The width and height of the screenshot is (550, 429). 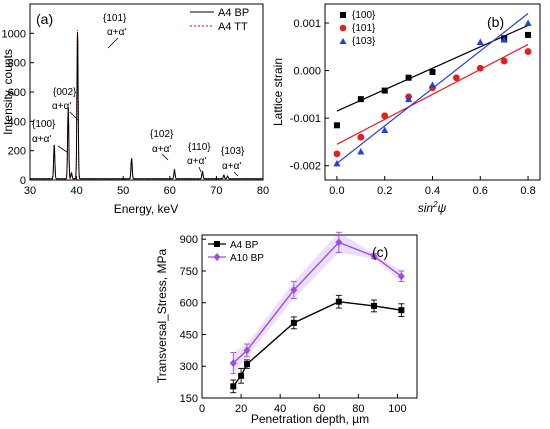 What do you see at coordinates (14, 34) in the screenshot?
I see `panel-a-ytick-label: 1000` at bounding box center [14, 34].